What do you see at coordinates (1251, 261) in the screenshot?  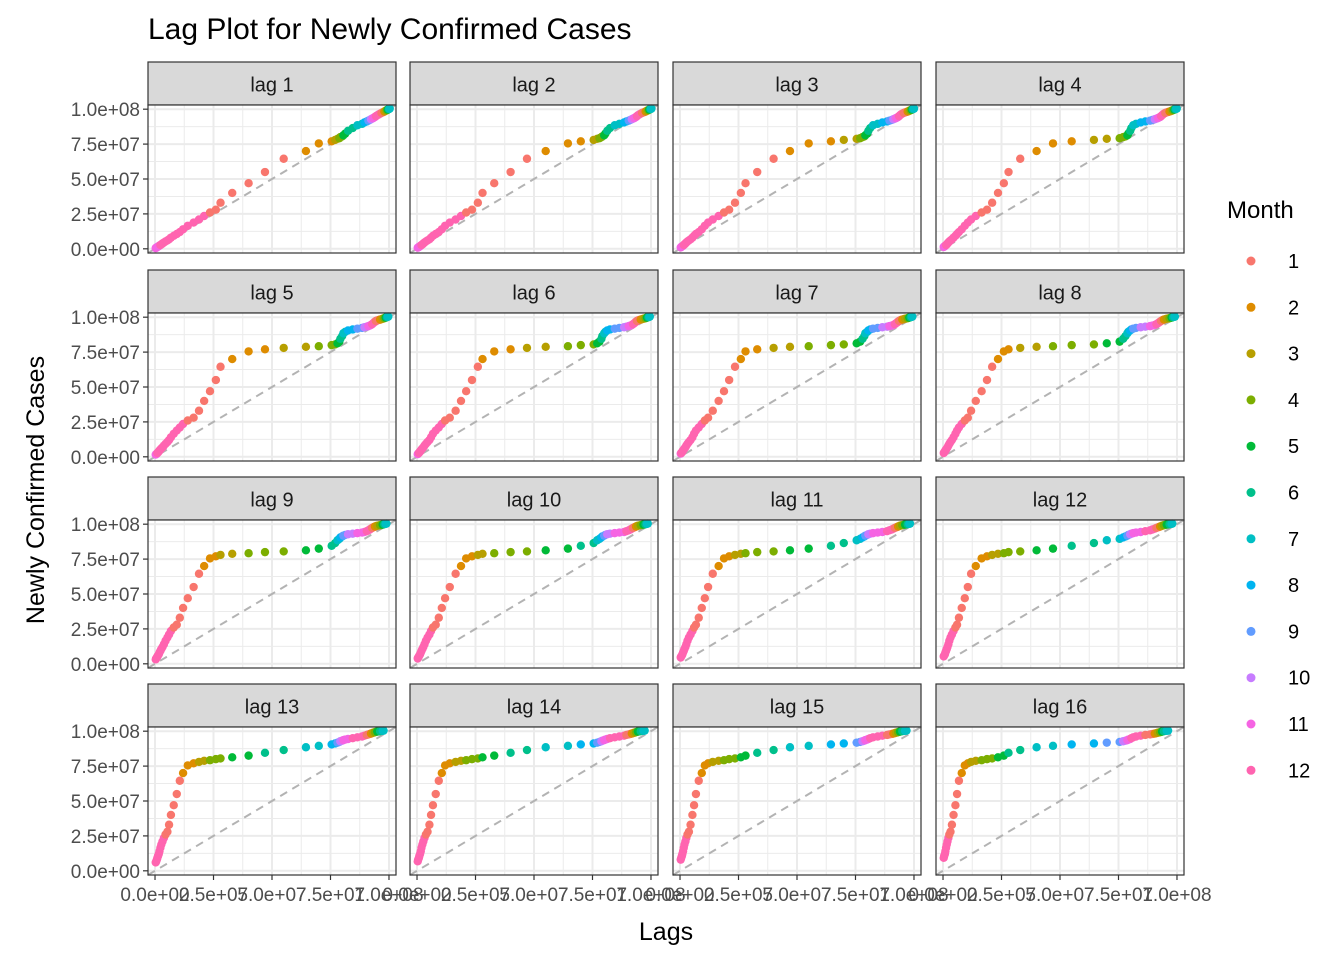 I see `legend-key` at bounding box center [1251, 261].